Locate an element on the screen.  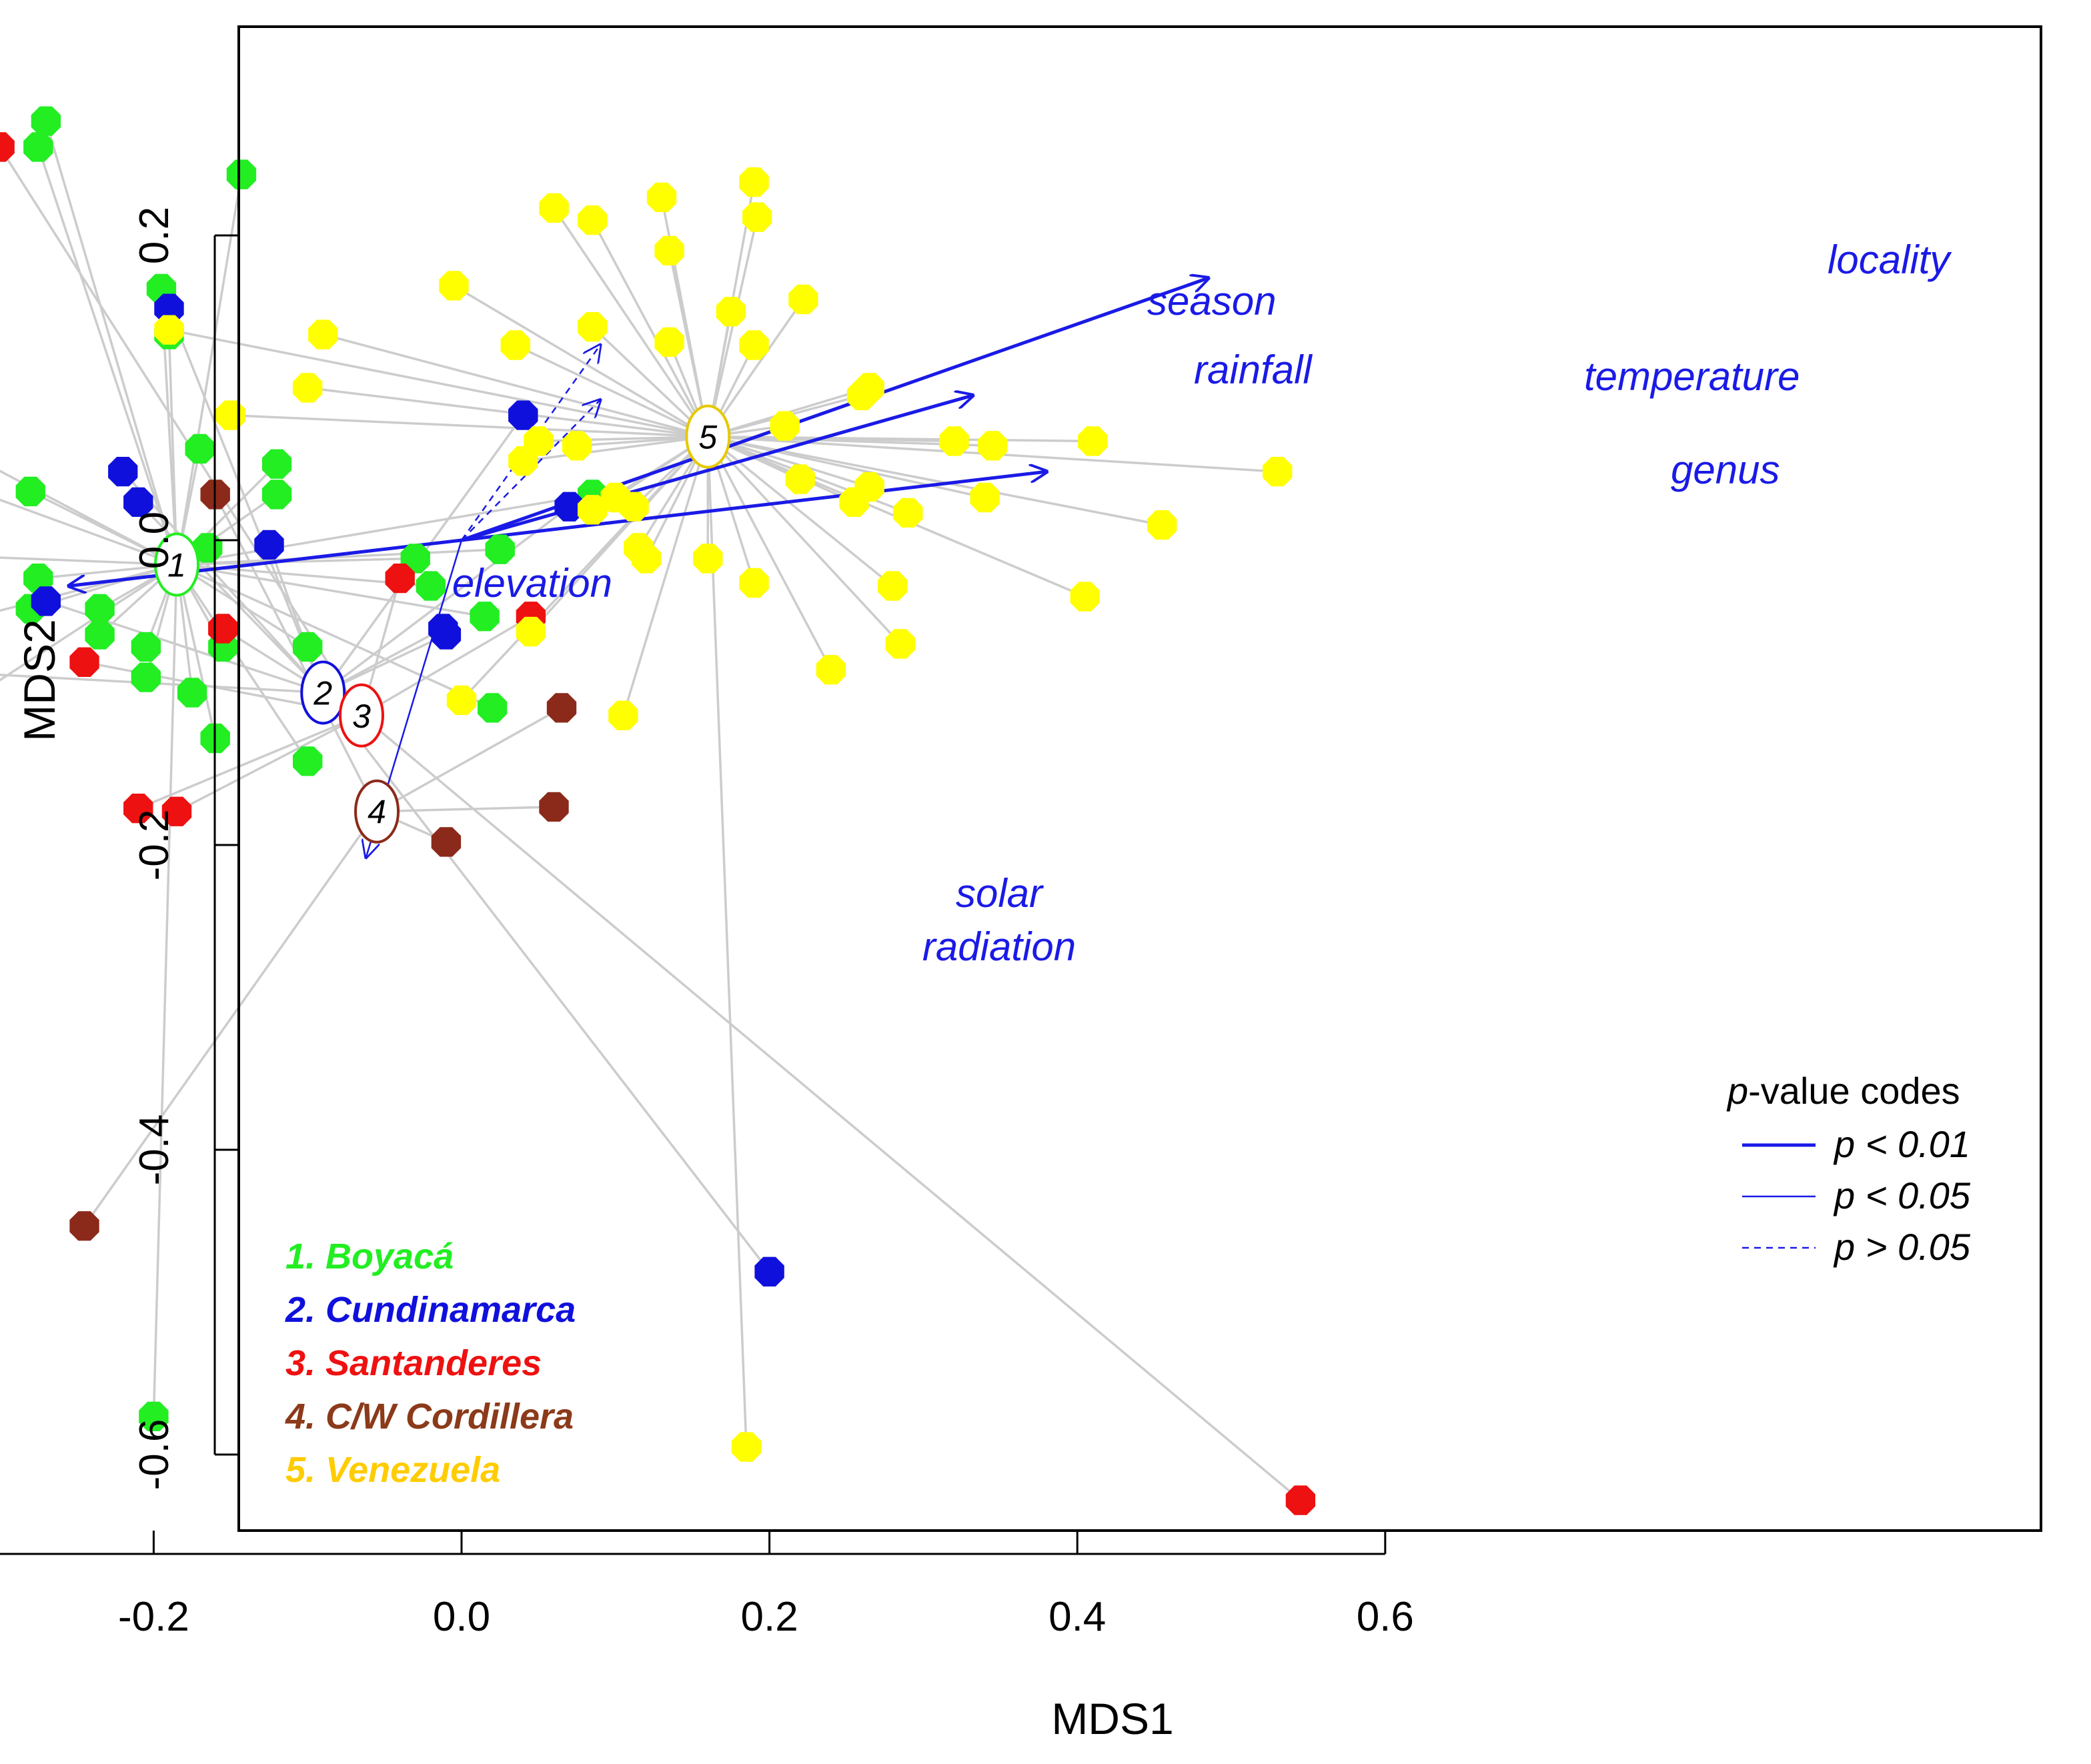
p-legend-title: p-value codes is located at coordinates (1843, 1091).